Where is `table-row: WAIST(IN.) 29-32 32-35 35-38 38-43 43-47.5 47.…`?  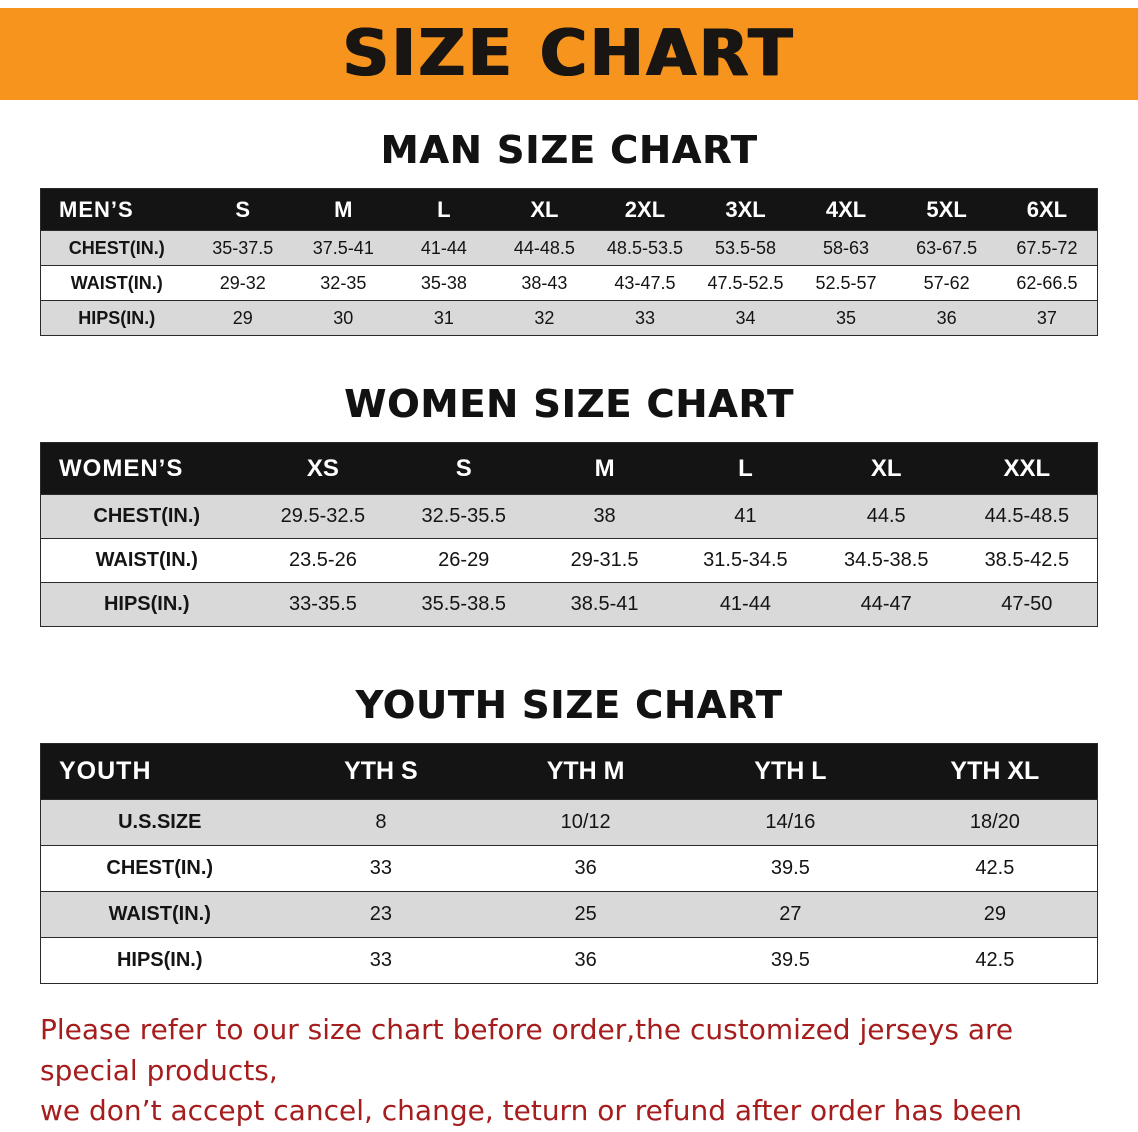 table-row: WAIST(IN.) 29-32 32-35 35-38 38-43 43-47.5 47.… is located at coordinates (569, 283).